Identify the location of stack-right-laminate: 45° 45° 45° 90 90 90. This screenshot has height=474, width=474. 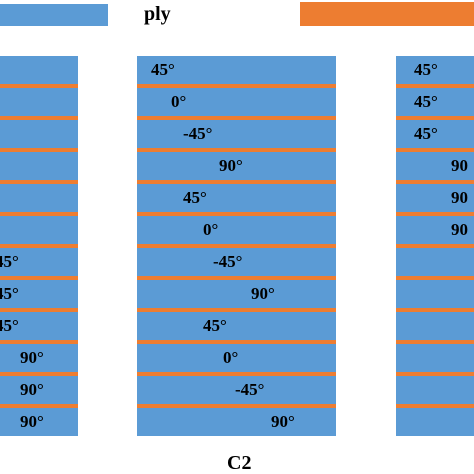
(435, 246).